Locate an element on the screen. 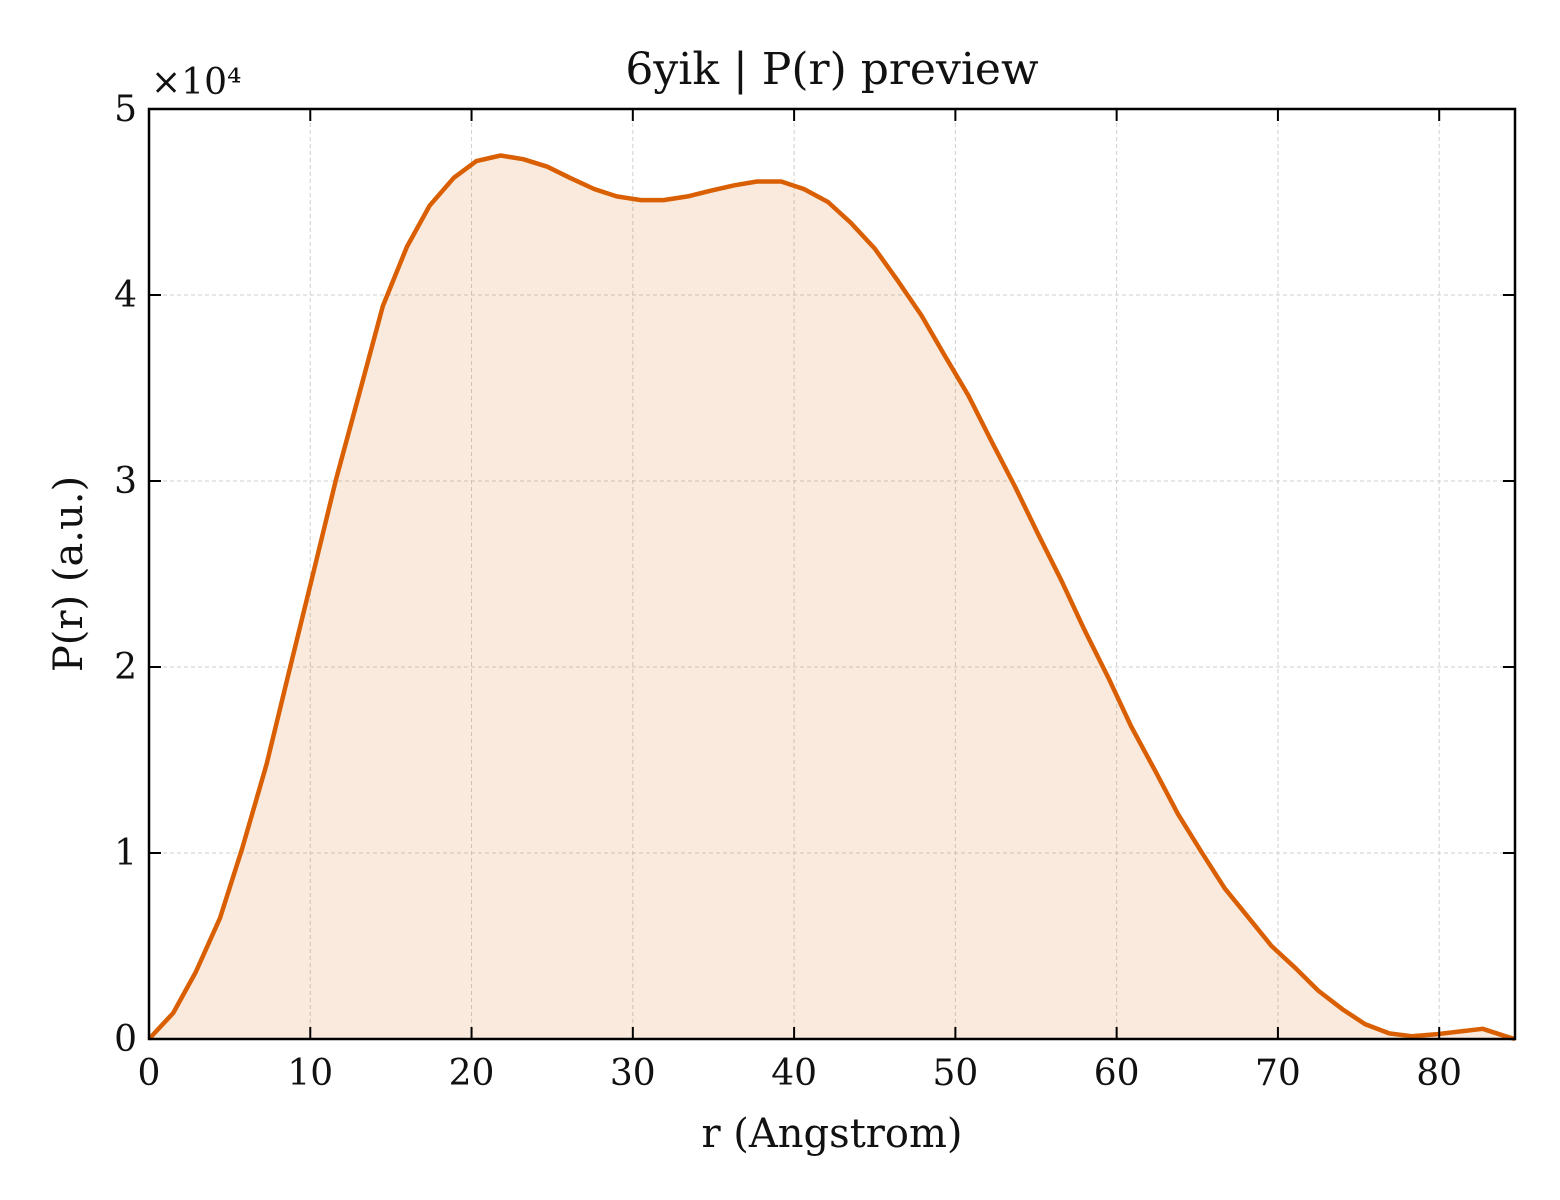 The height and width of the screenshot is (1200, 1560). x-tick-label: 70 is located at coordinates (1278, 1073).